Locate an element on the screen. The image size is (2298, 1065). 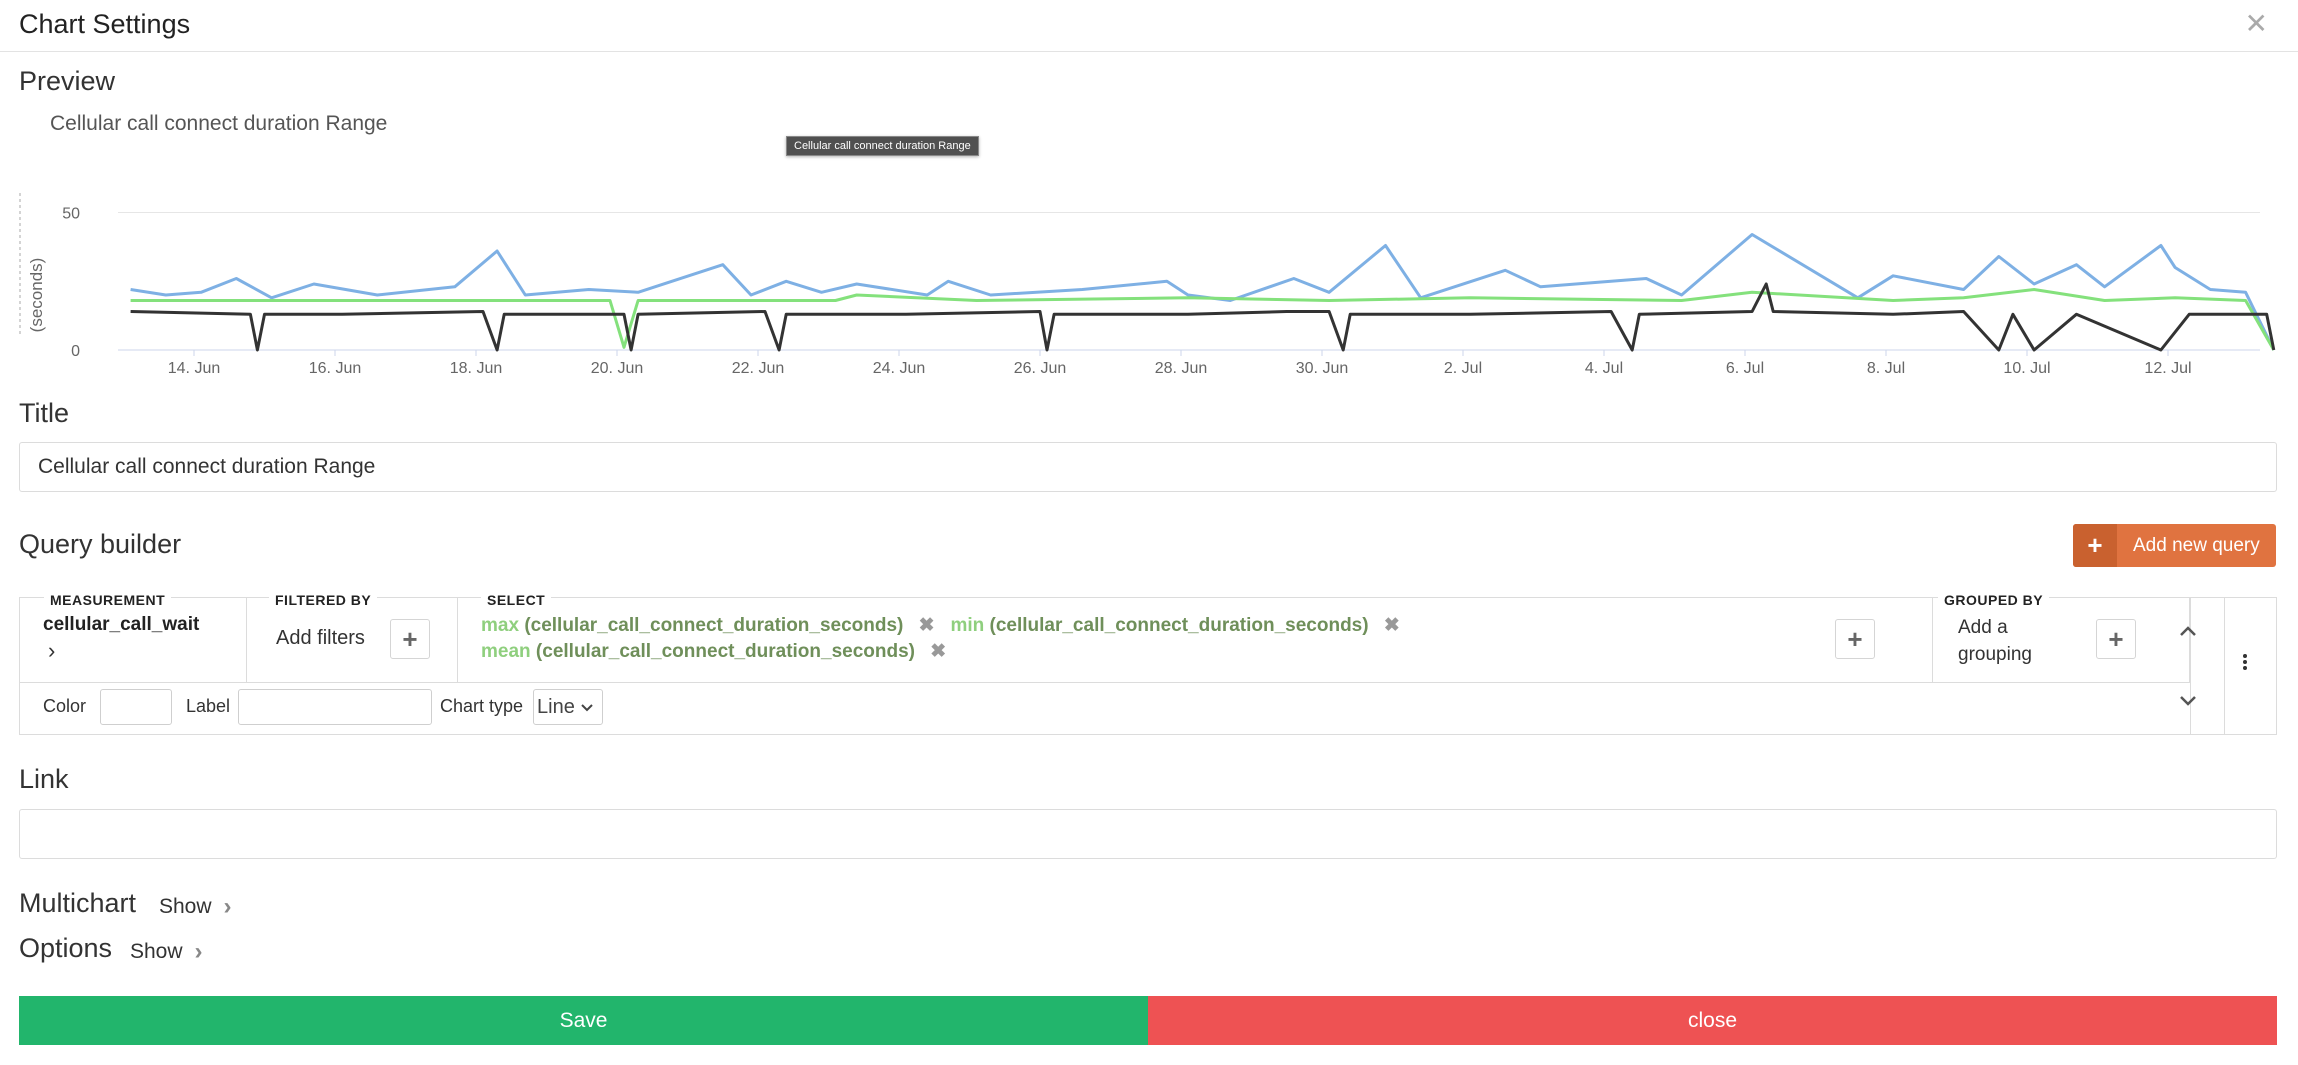
x-tick-label: 30. Jun is located at coordinates (1322, 368).